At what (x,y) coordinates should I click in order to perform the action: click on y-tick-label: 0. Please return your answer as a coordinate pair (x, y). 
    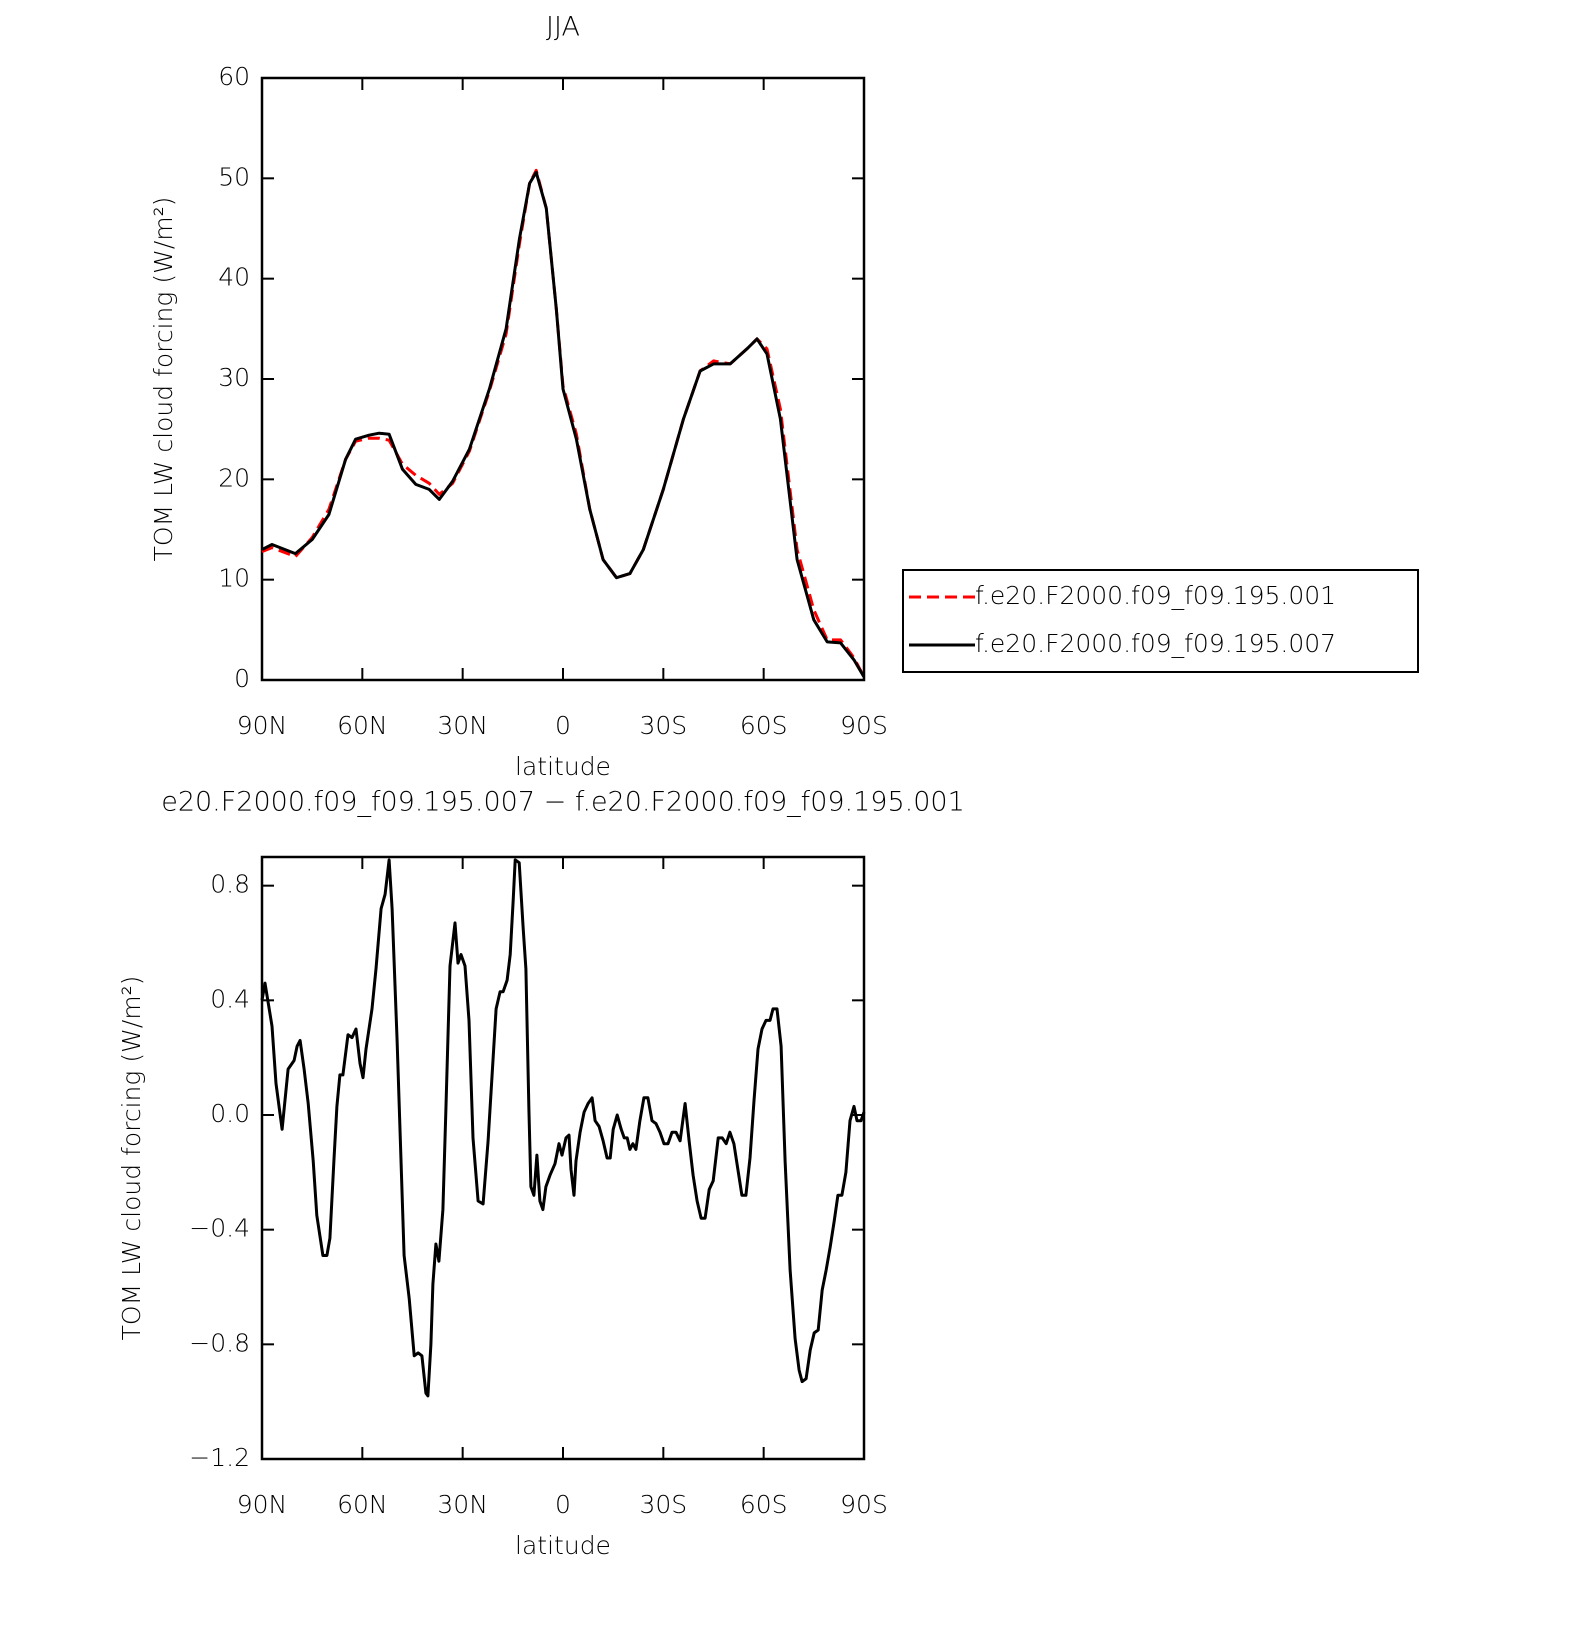
    Looking at the image, I should click on (242, 678).